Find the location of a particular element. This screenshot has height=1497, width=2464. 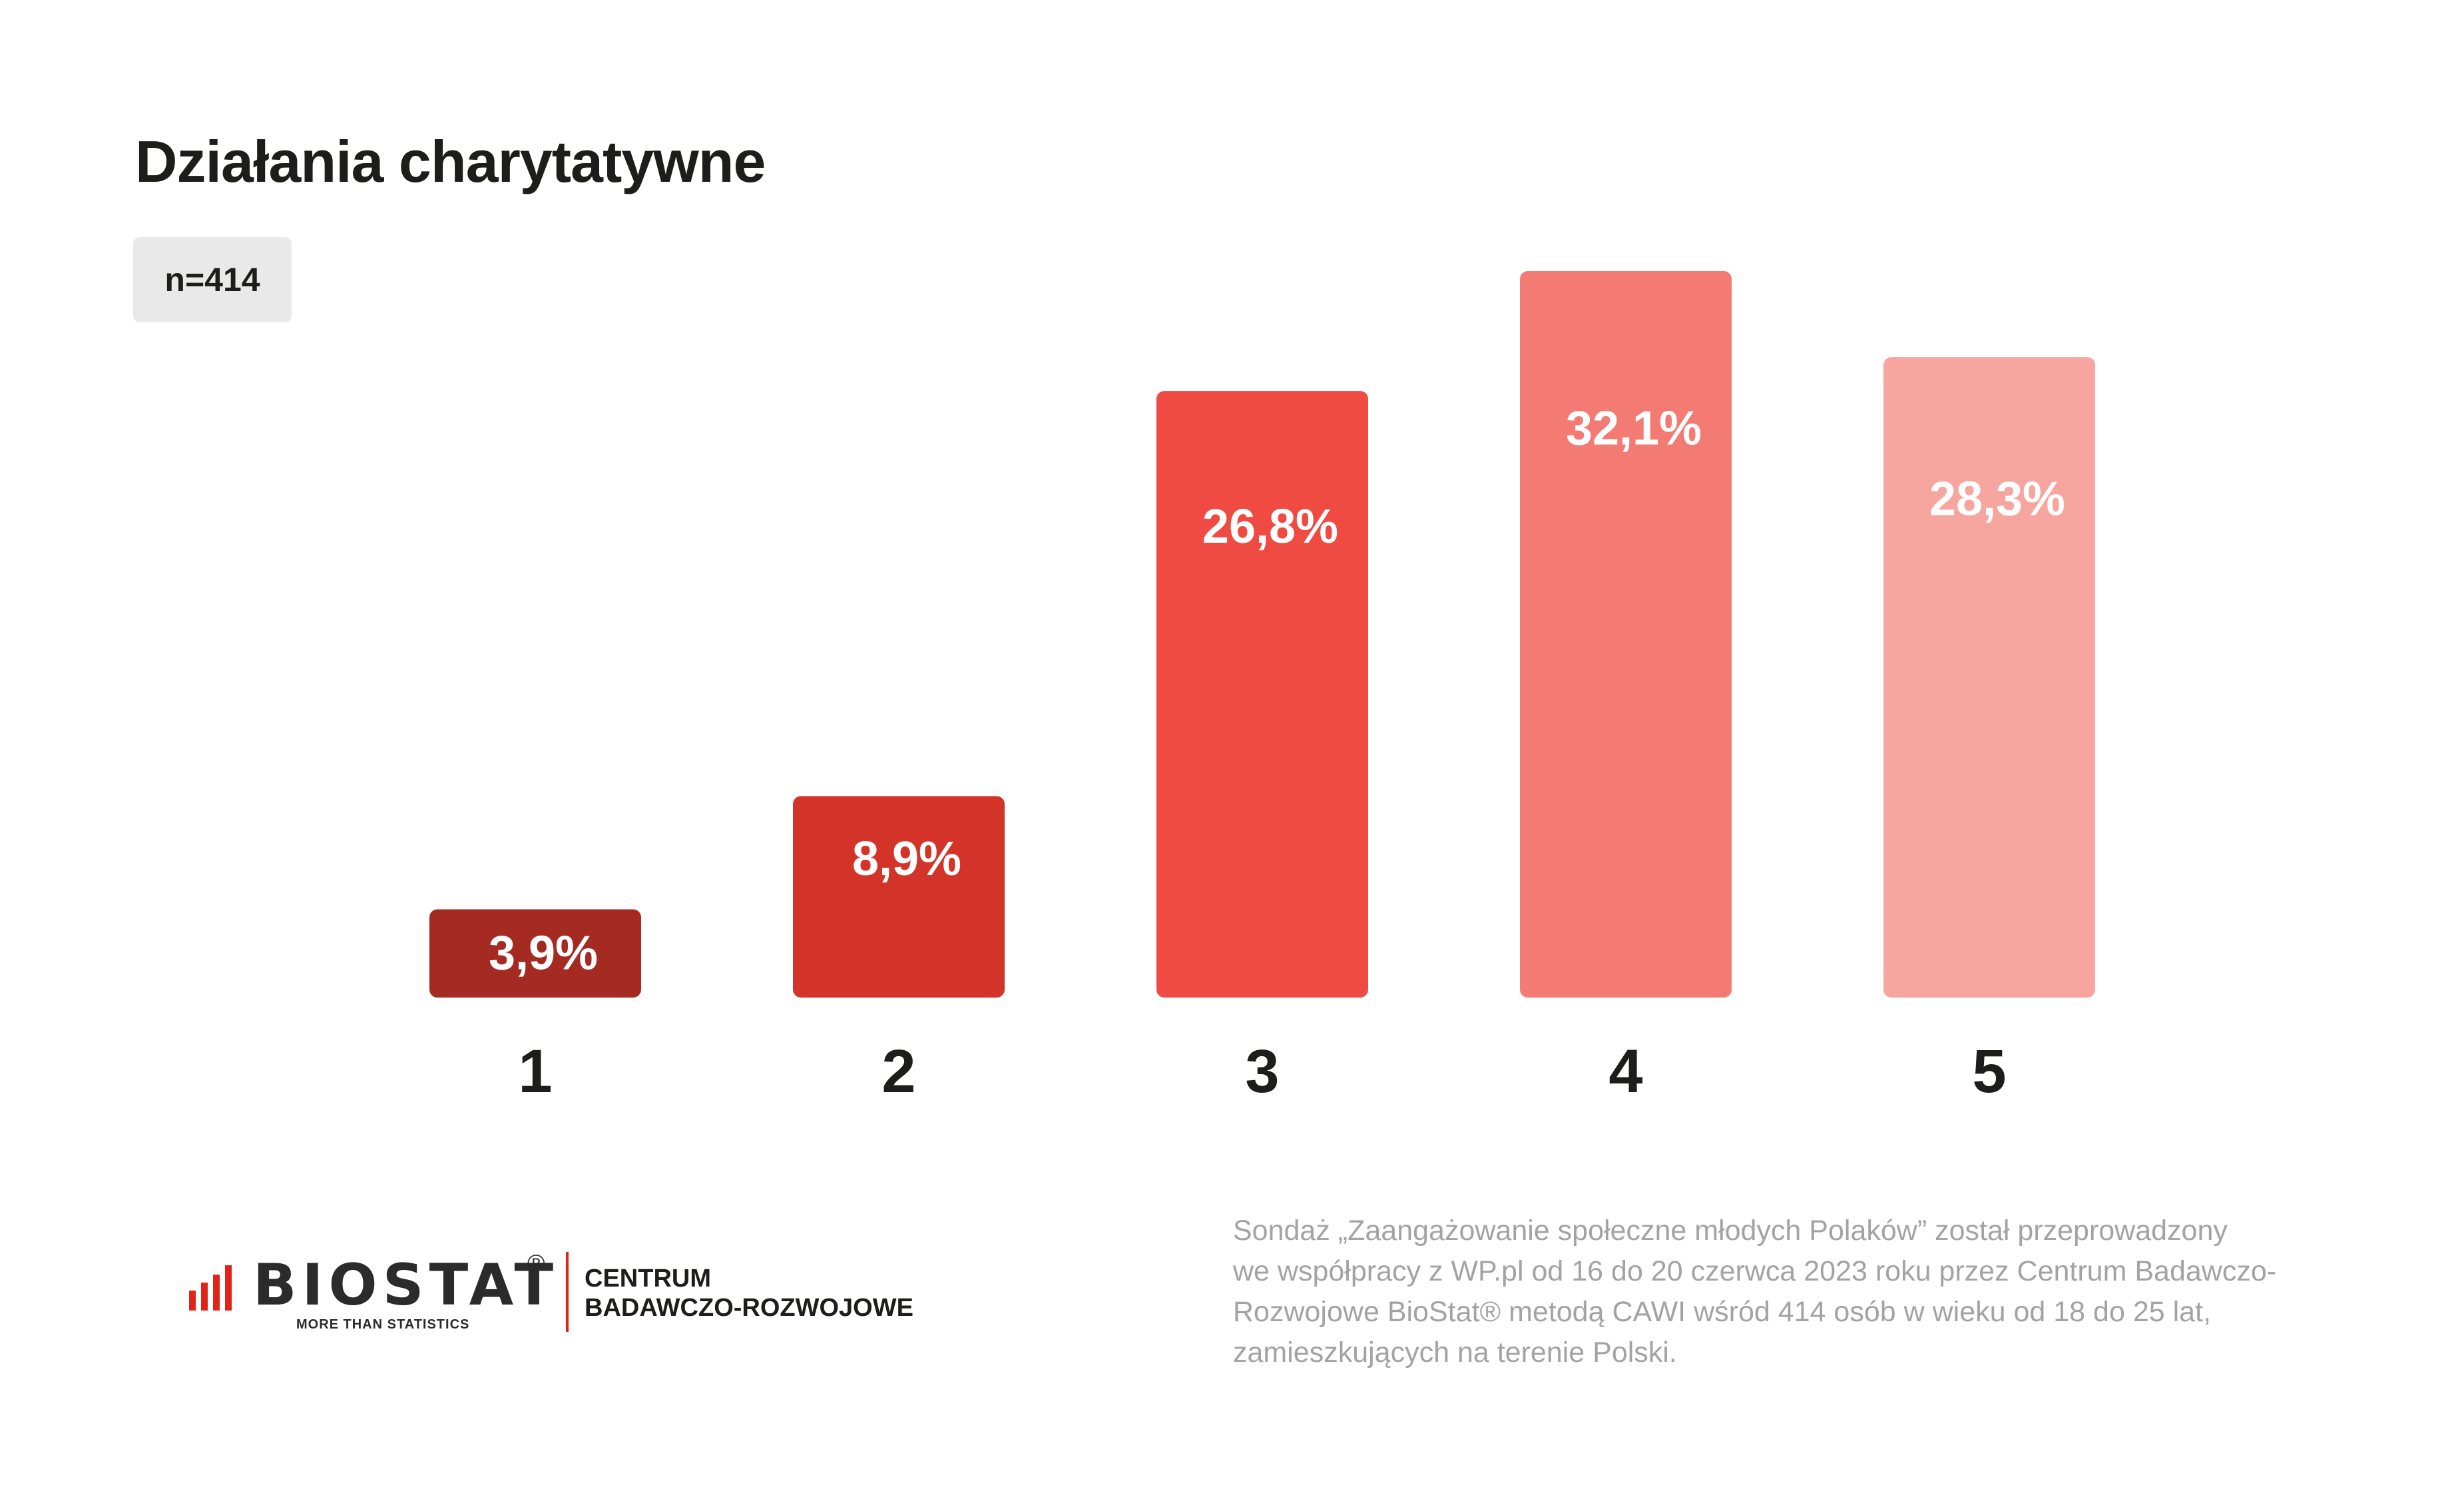

sample-size-badge: n=414 is located at coordinates (212, 280).